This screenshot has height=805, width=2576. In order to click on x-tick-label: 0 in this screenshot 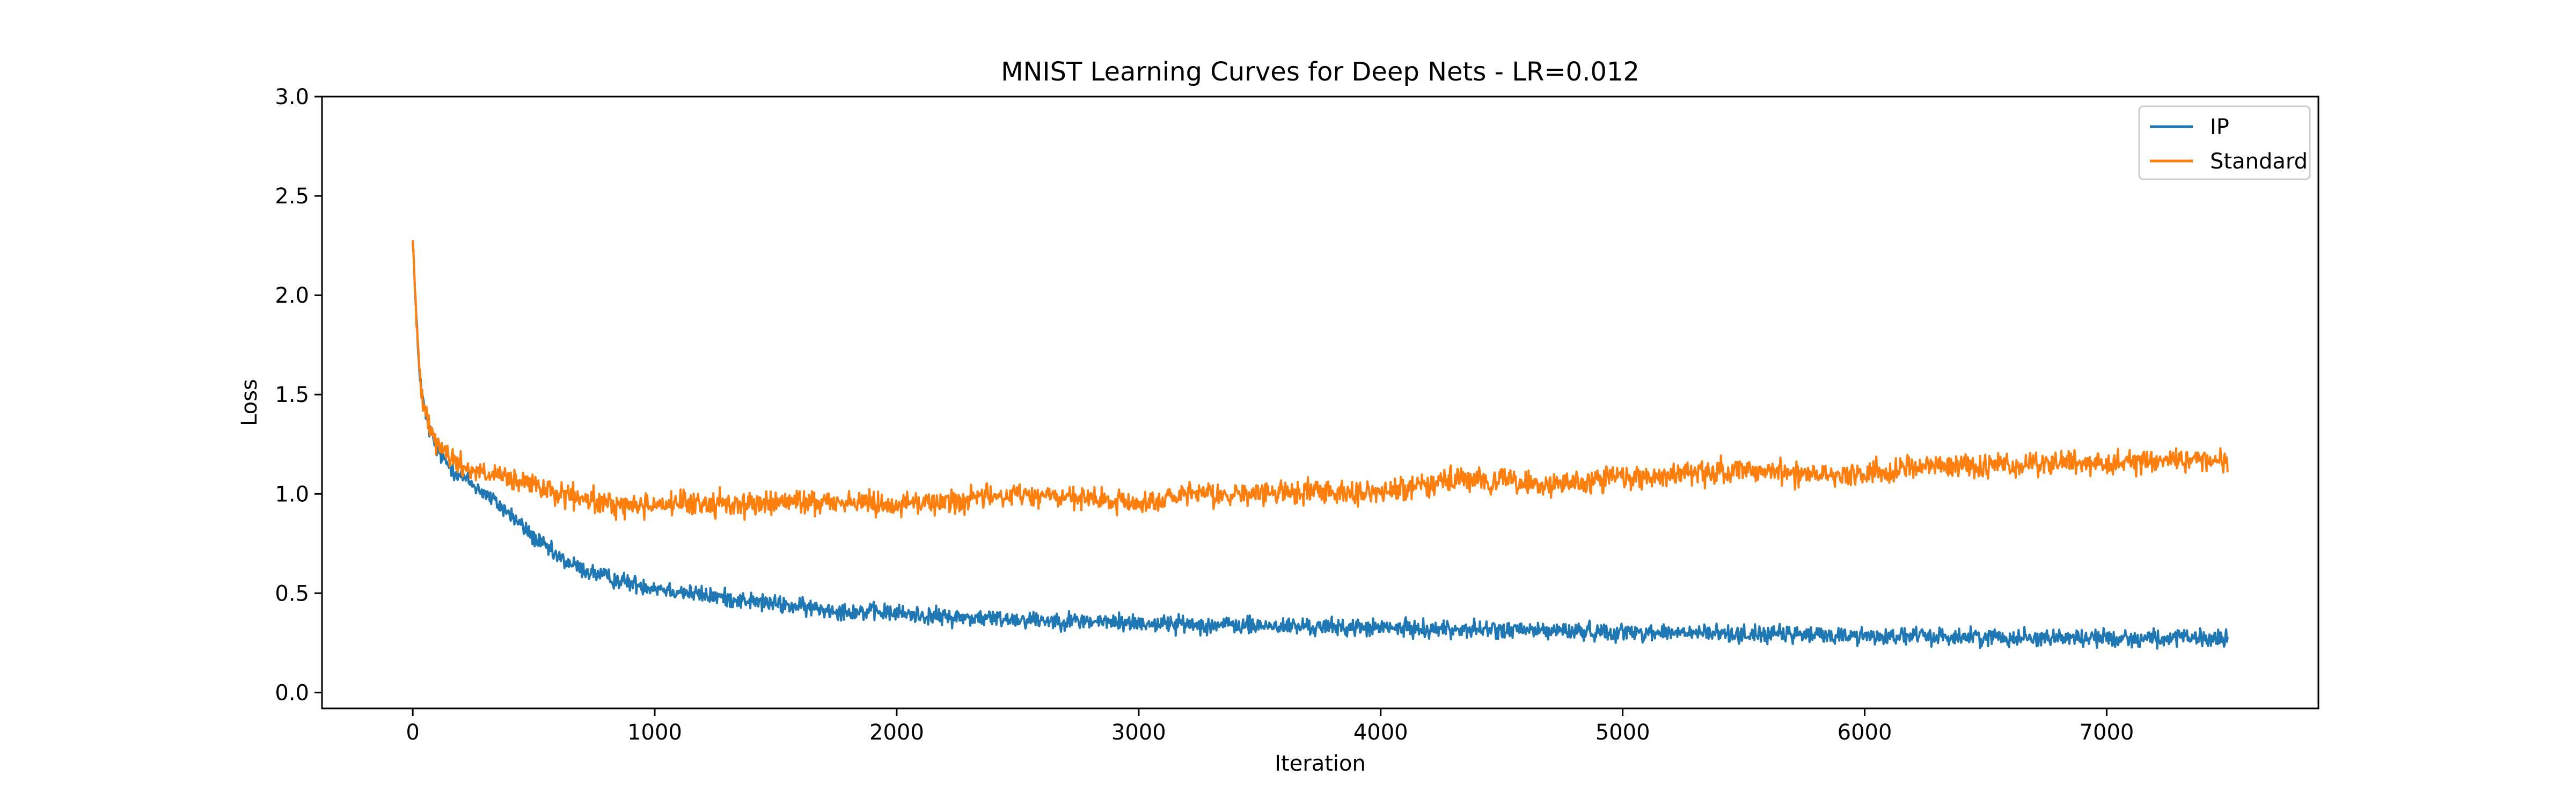, I will do `click(412, 732)`.